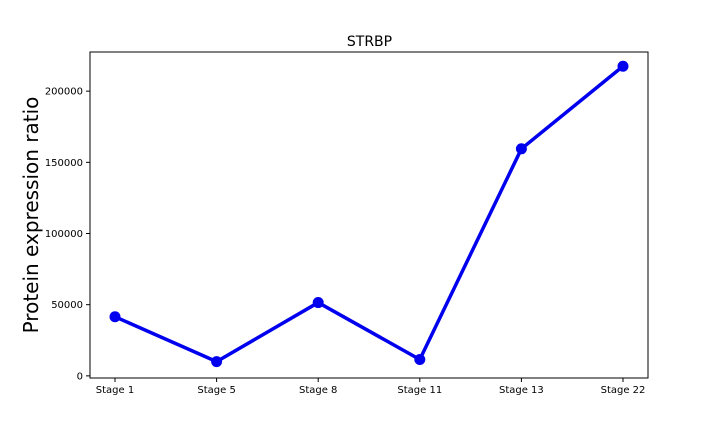 The image size is (720, 432). I want to click on x-tick-label: Stage 11, so click(419, 390).